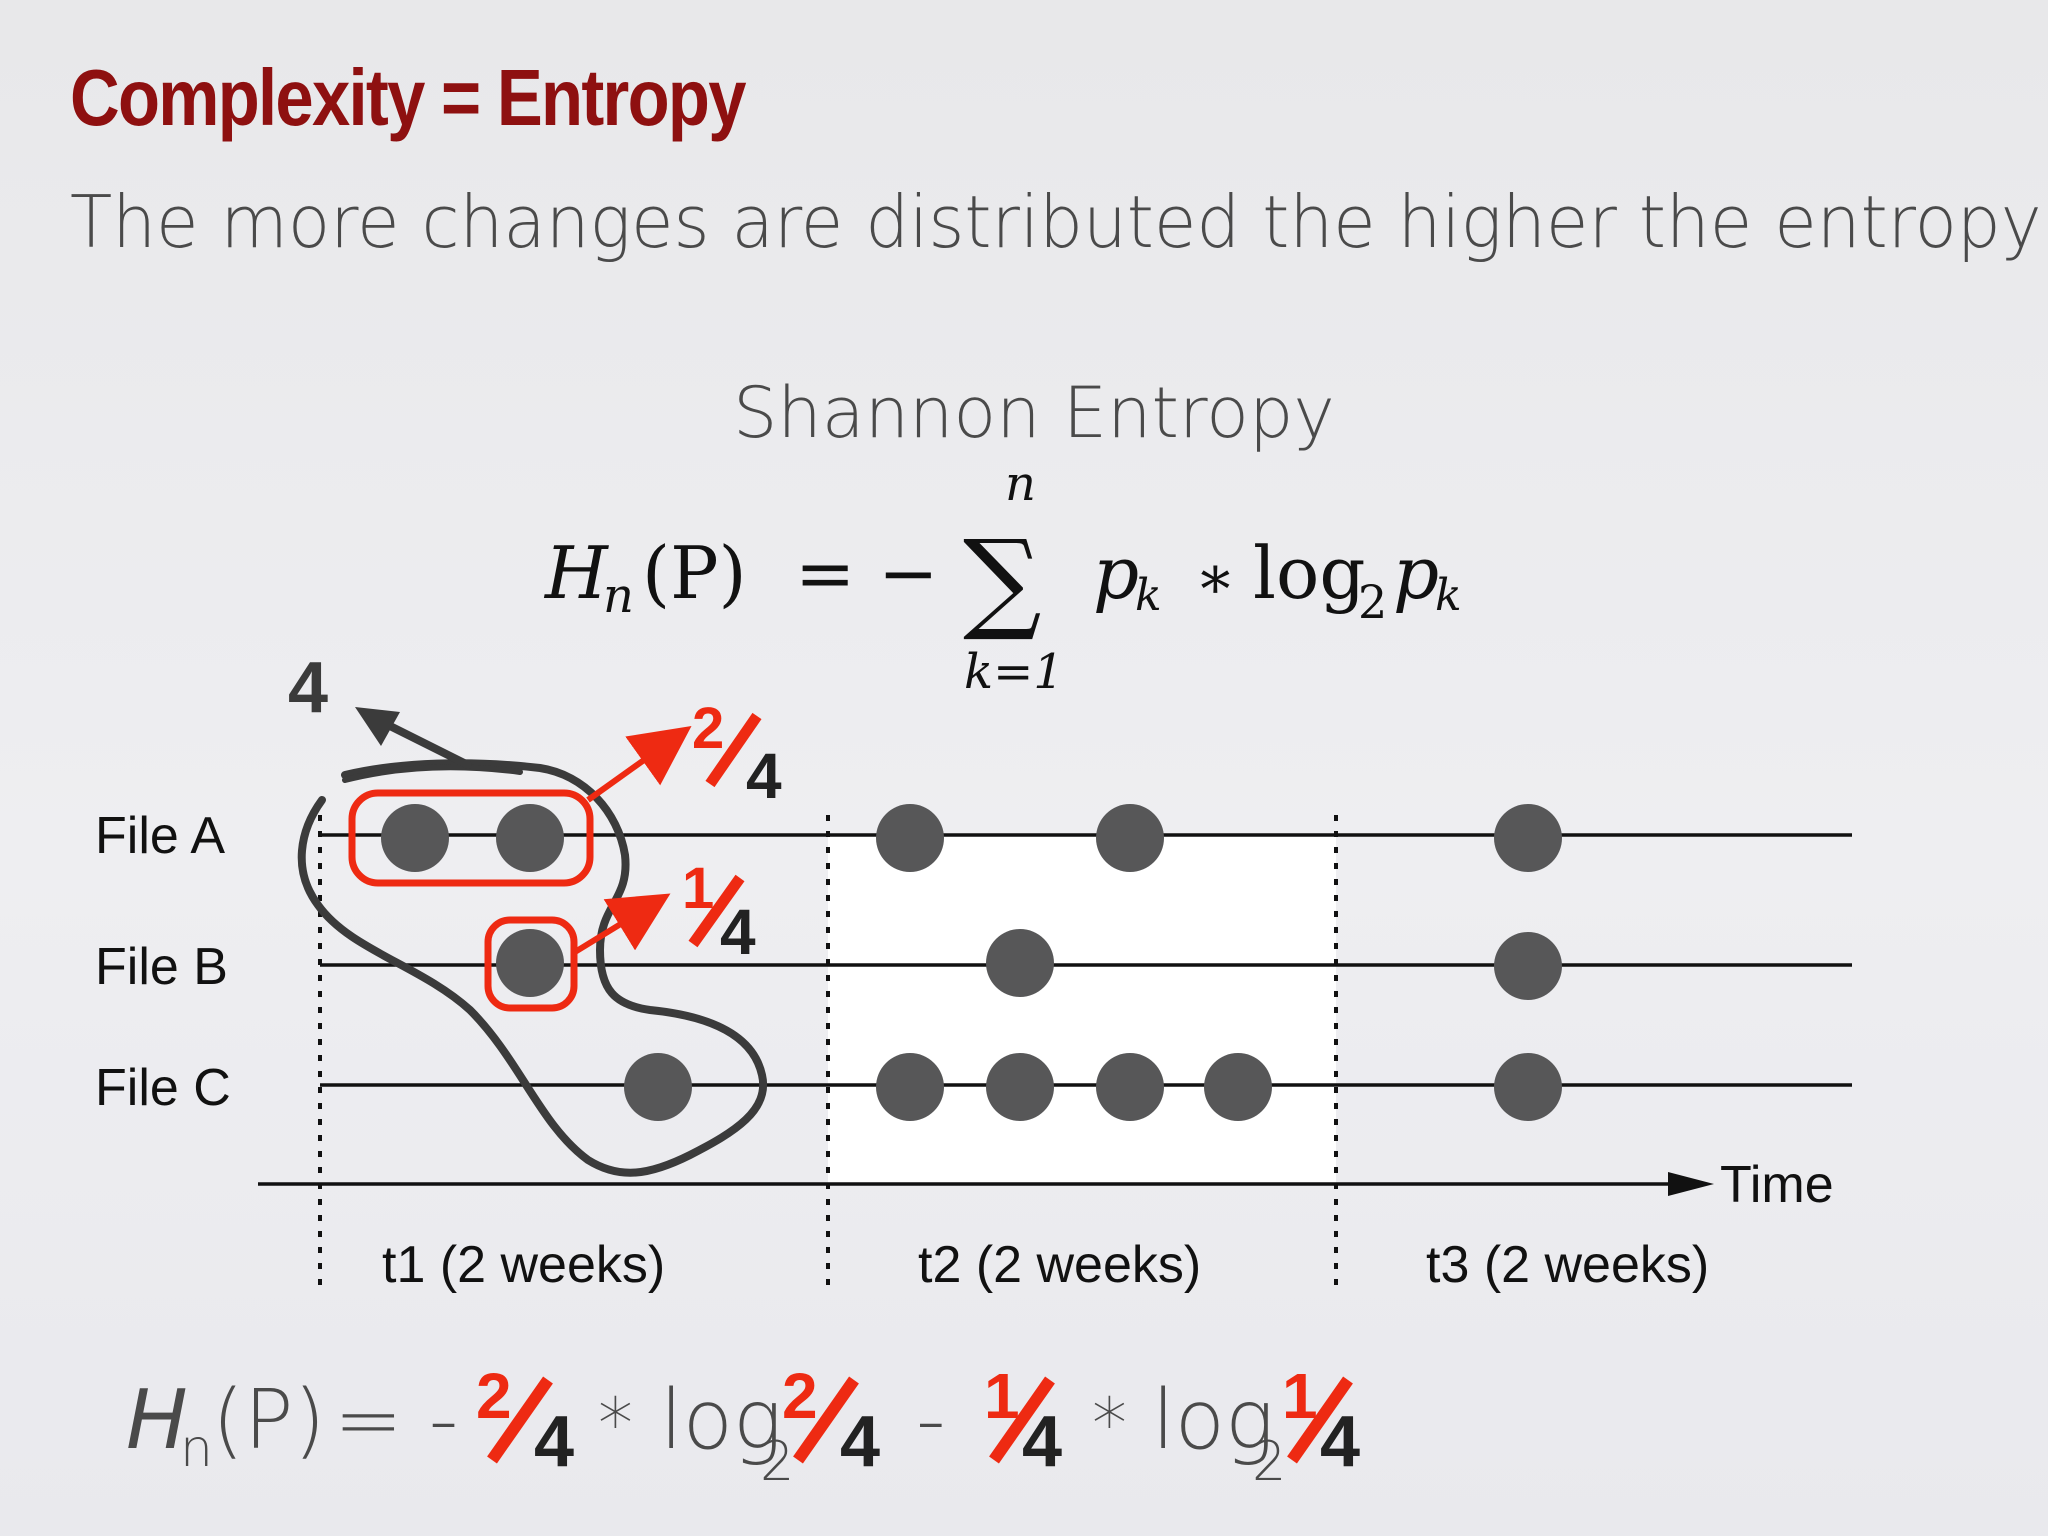 Image resolution: width=2048 pixels, height=1536 pixels. Describe the element at coordinates (1059, 1265) in the screenshot. I see `period-t2-label: t2 (2 weeks)` at that location.